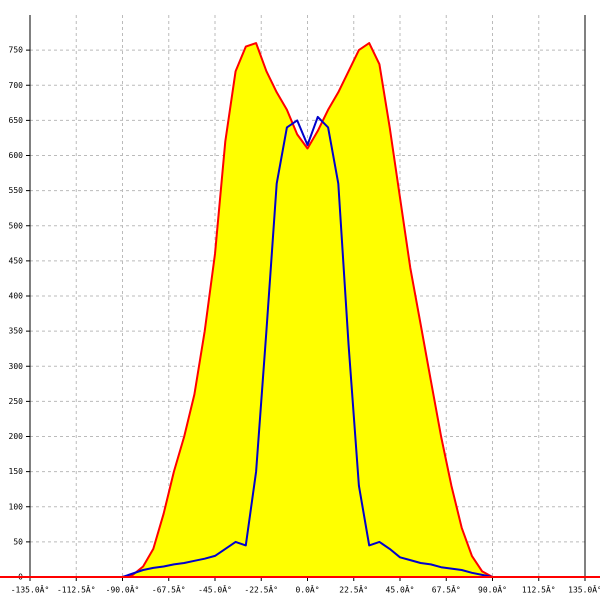 The image size is (600, 600). Describe the element at coordinates (16, 225) in the screenshot. I see `y-tick-label: 500` at that location.